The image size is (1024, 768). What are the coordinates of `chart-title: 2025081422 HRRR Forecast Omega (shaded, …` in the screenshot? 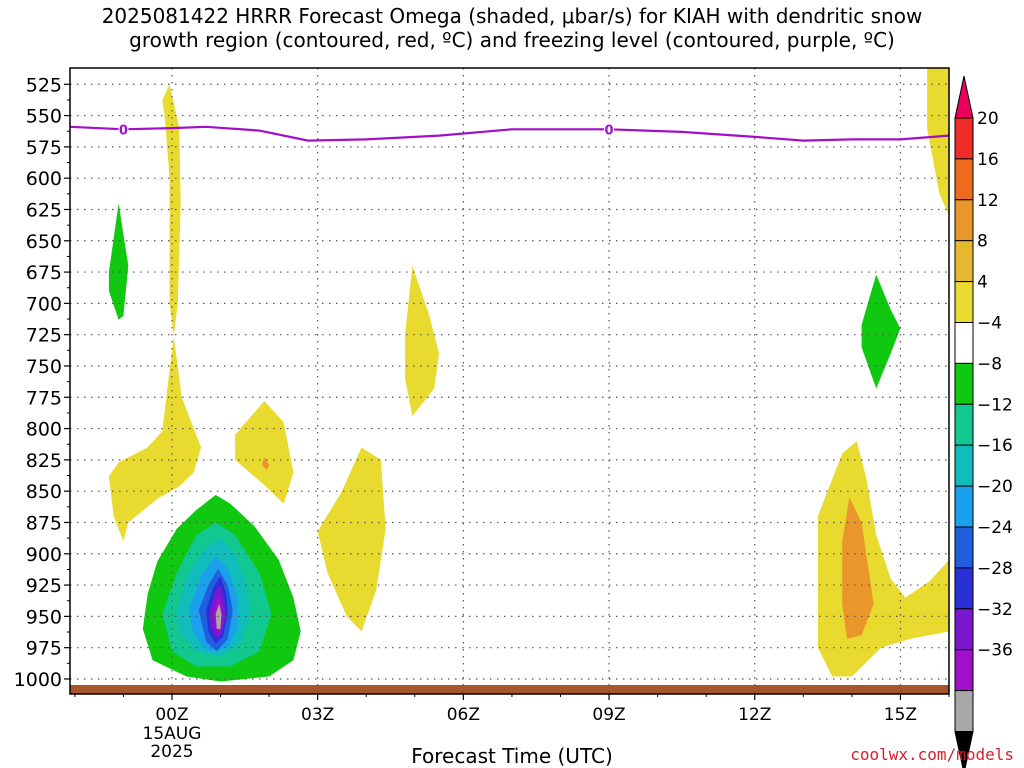 It's located at (512, 28).